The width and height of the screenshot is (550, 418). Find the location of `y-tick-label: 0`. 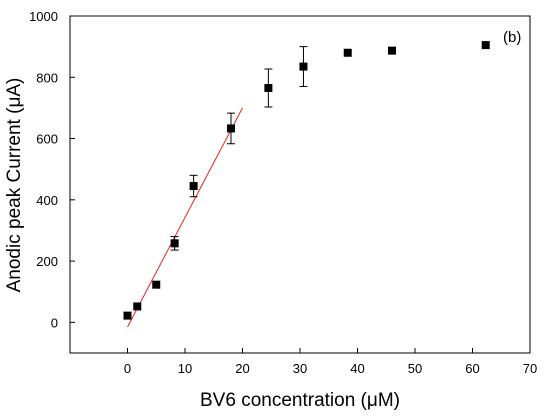

y-tick-label: 0 is located at coordinates (54, 322).